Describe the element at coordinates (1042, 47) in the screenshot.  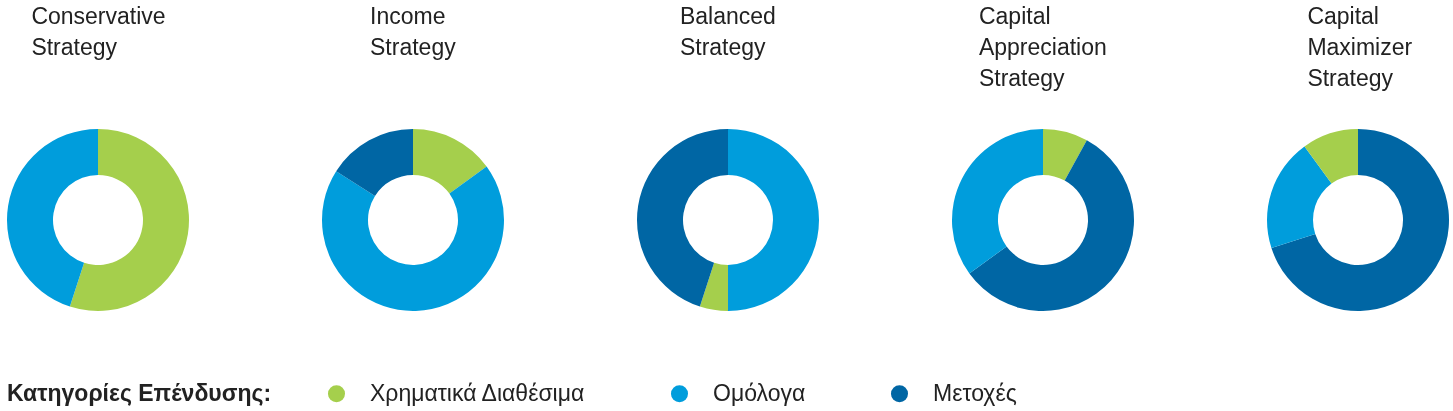
I see `chart-title: Capital Appreciation Strategy` at that location.